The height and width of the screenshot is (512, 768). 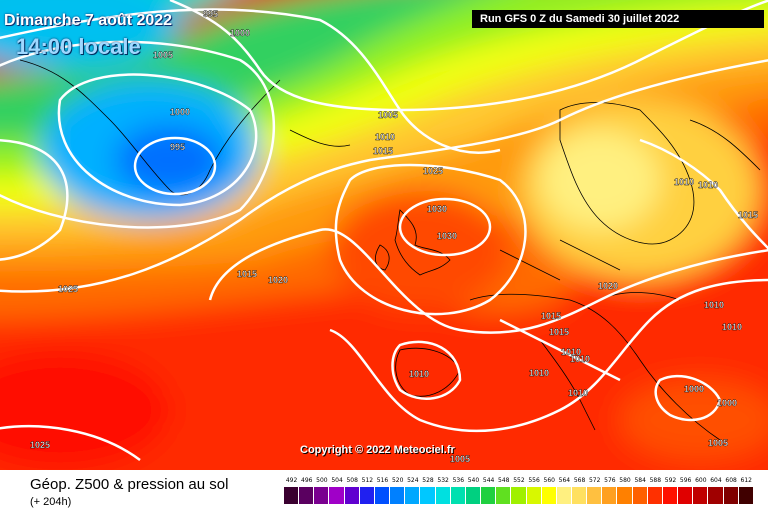 What do you see at coordinates (322, 480) in the screenshot?
I see `legend-value: 500` at bounding box center [322, 480].